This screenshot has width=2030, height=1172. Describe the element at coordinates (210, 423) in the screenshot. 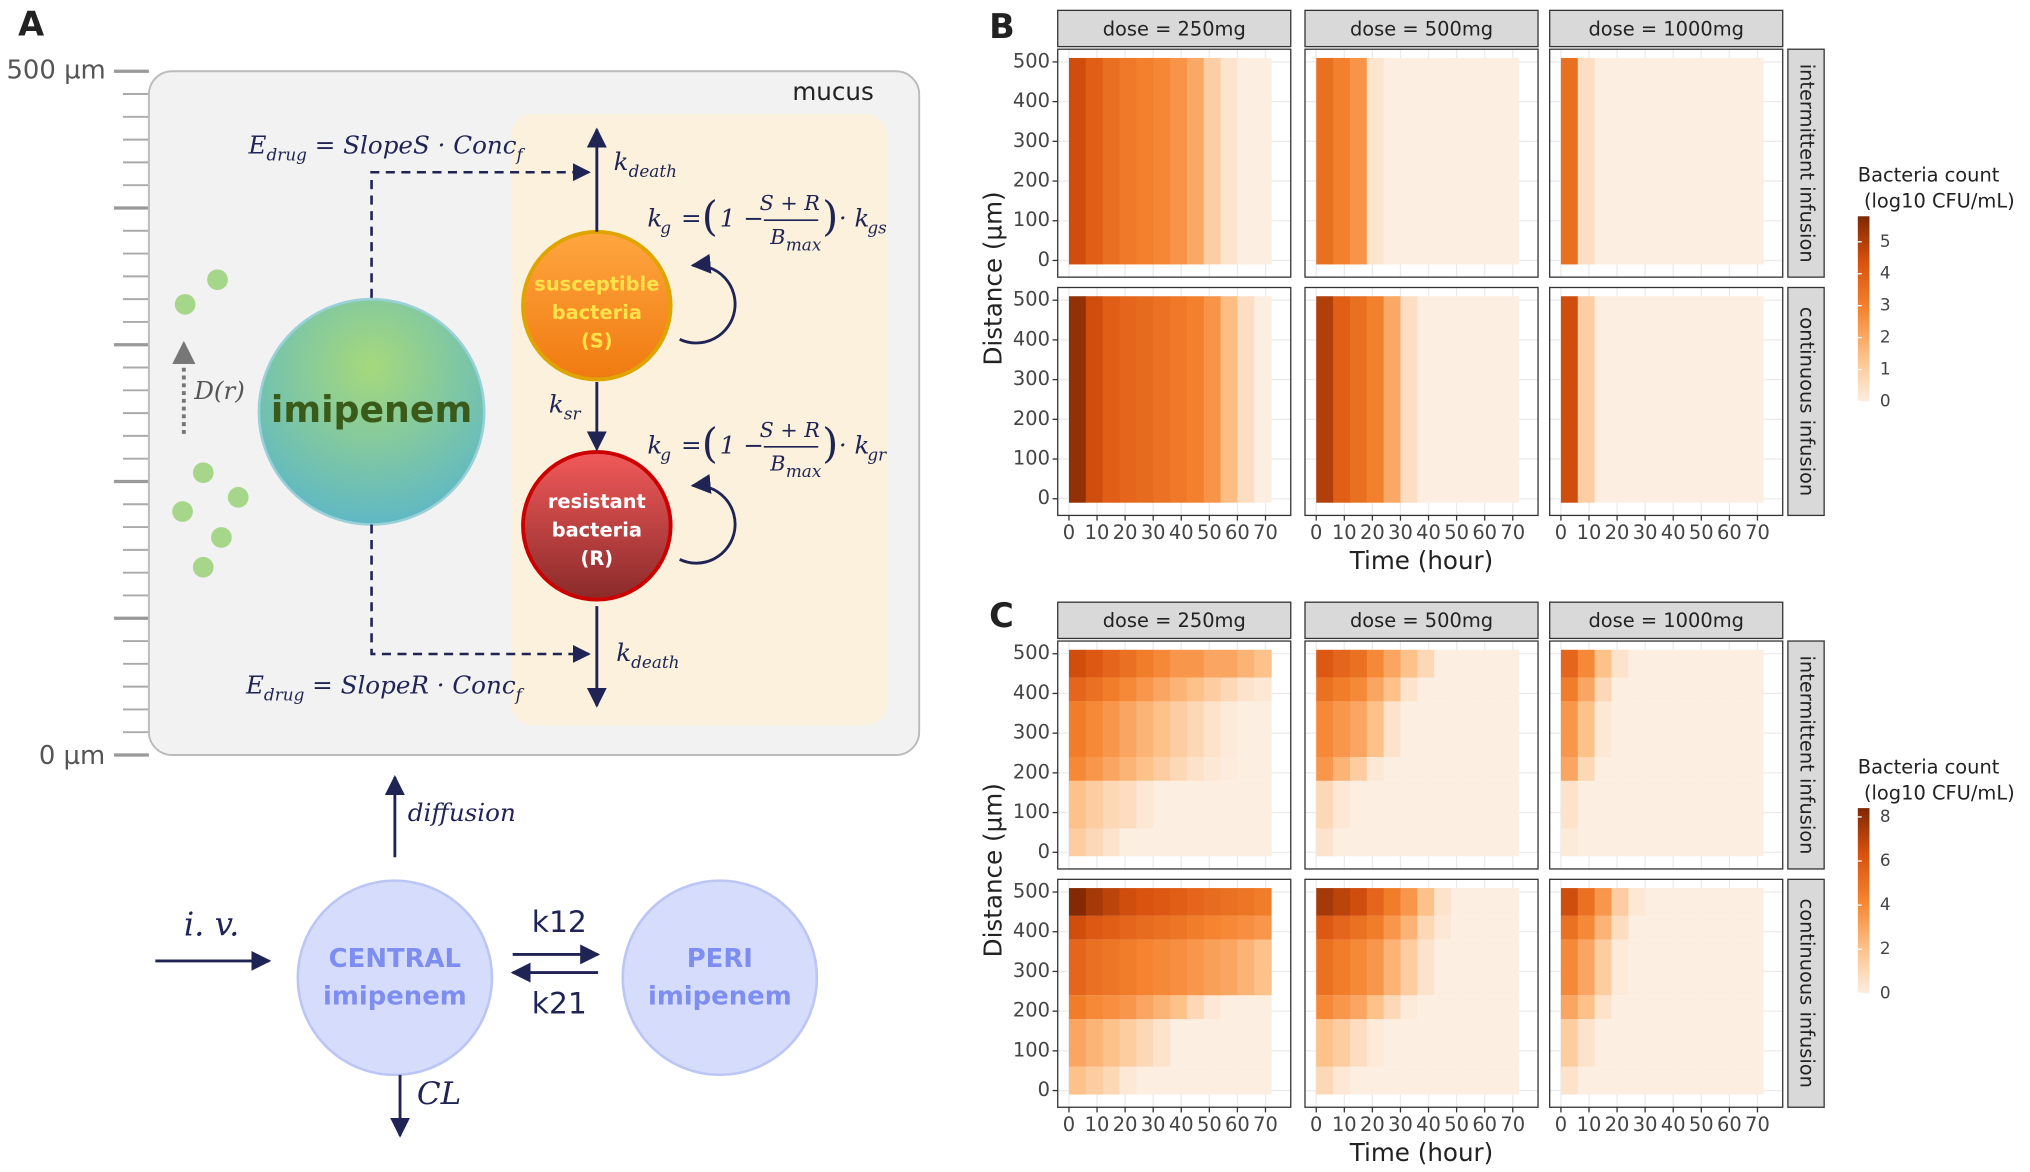

I see `drug-particles` at that location.